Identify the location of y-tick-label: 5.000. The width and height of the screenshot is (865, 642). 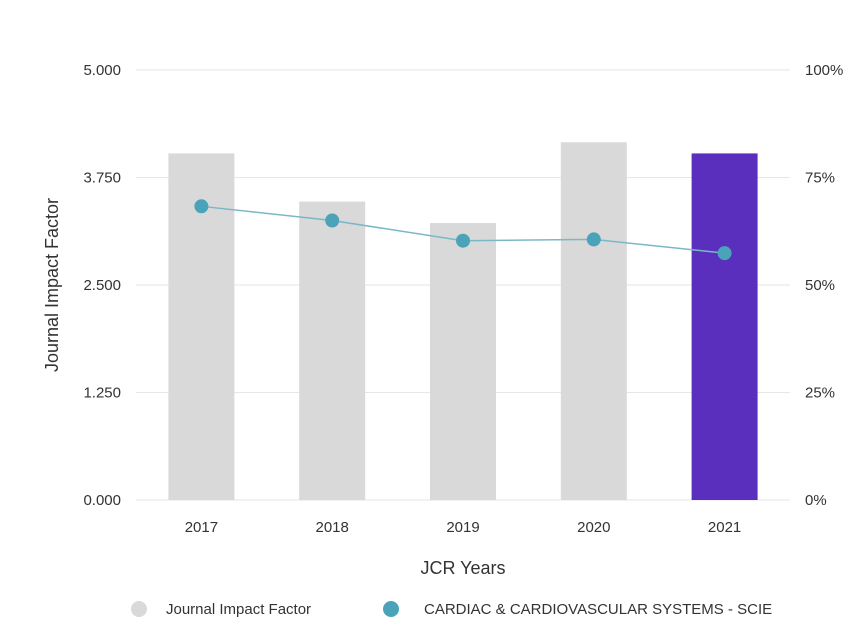
(102, 70).